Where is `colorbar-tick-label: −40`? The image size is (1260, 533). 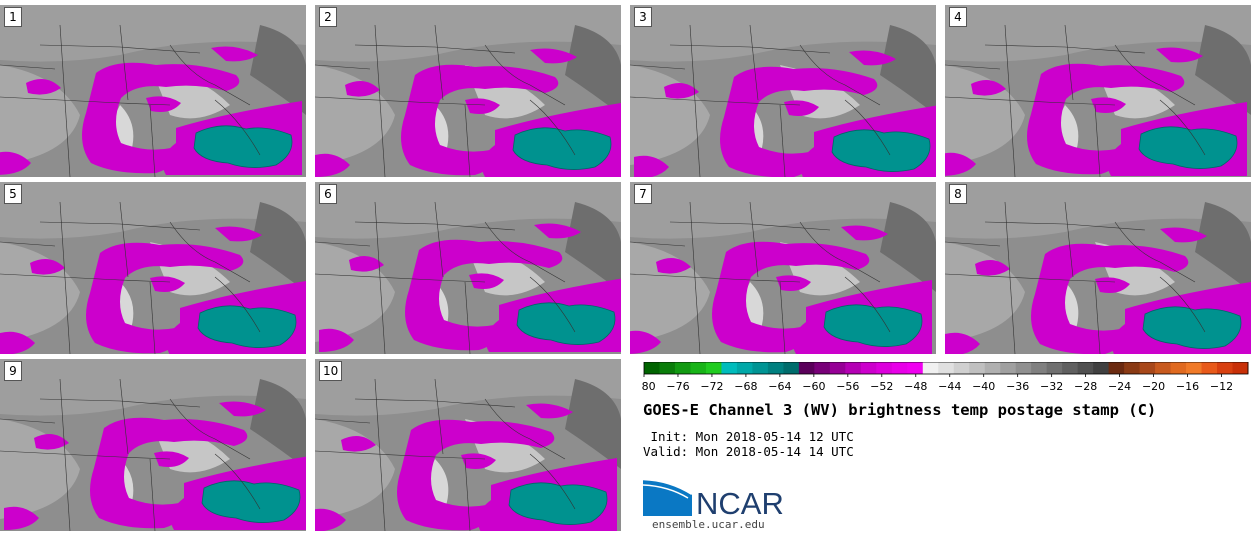 colorbar-tick-label: −40 is located at coordinates (983, 386).